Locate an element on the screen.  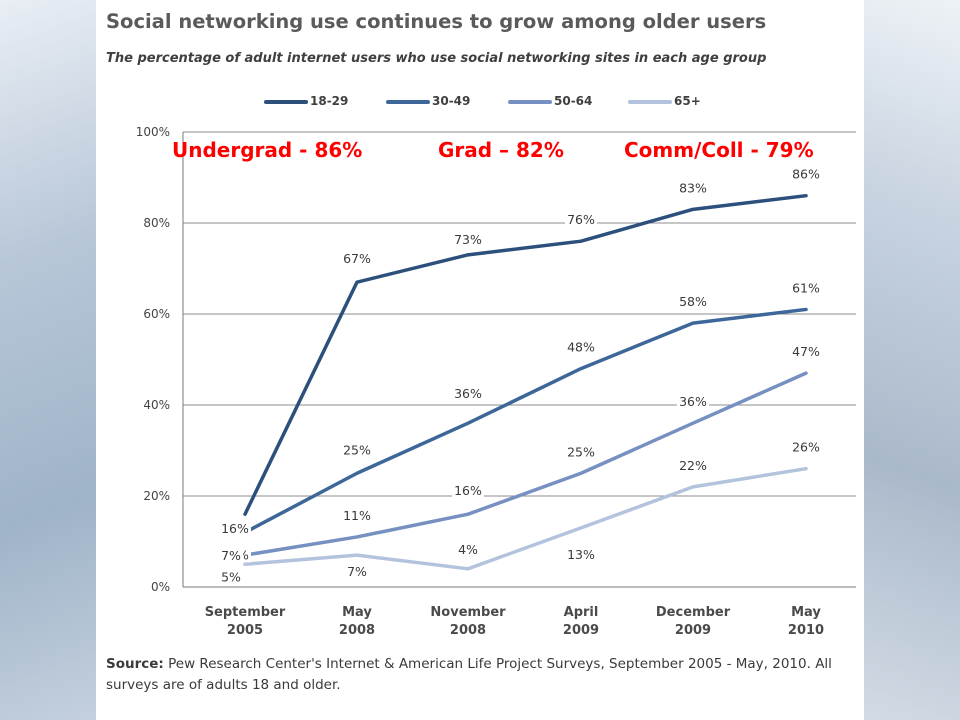
background-right is located at coordinates (912, 360).